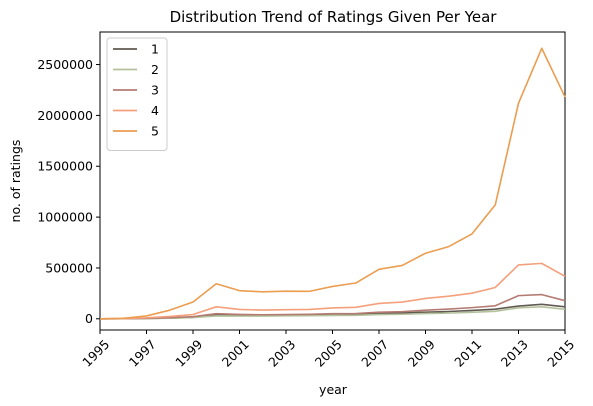 Image resolution: width=593 pixels, height=406 pixels. Describe the element at coordinates (421, 353) in the screenshot. I see `x-tick-label: 2009` at that location.